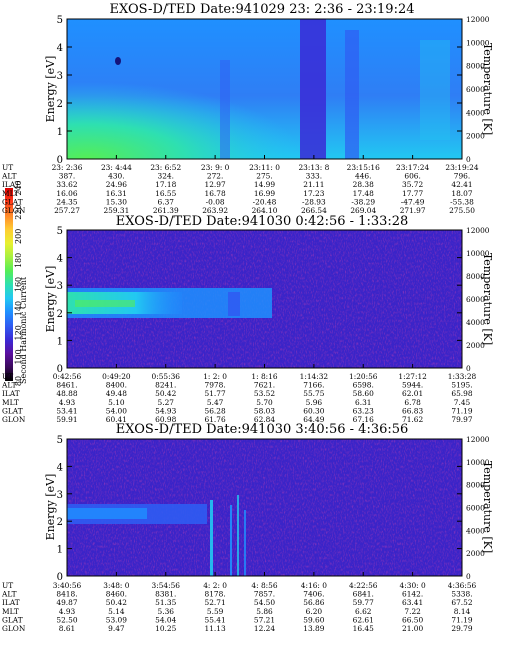 The height and width of the screenshot is (649, 505). Describe the element at coordinates (18, 187) in the screenshot. I see `colorbar-tick-label: 240` at that location.